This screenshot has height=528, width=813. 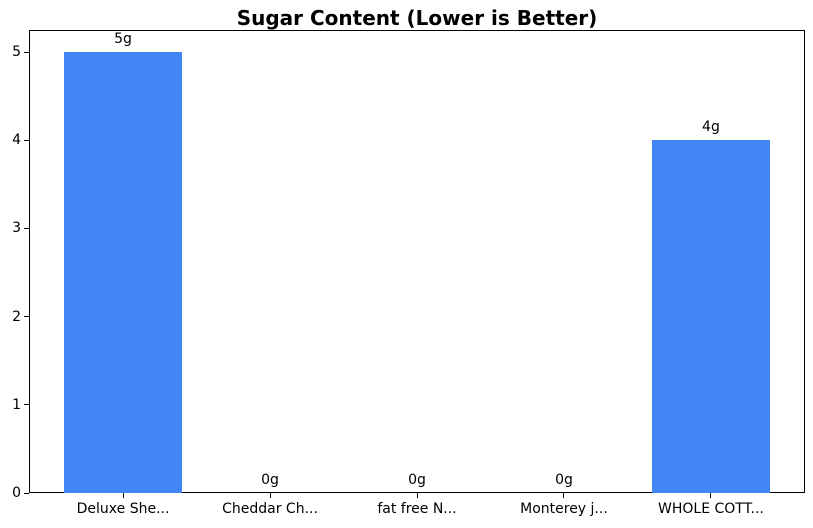 What do you see at coordinates (417, 18) in the screenshot?
I see `chart-title: Sugar Content (Lower is Better)` at bounding box center [417, 18].